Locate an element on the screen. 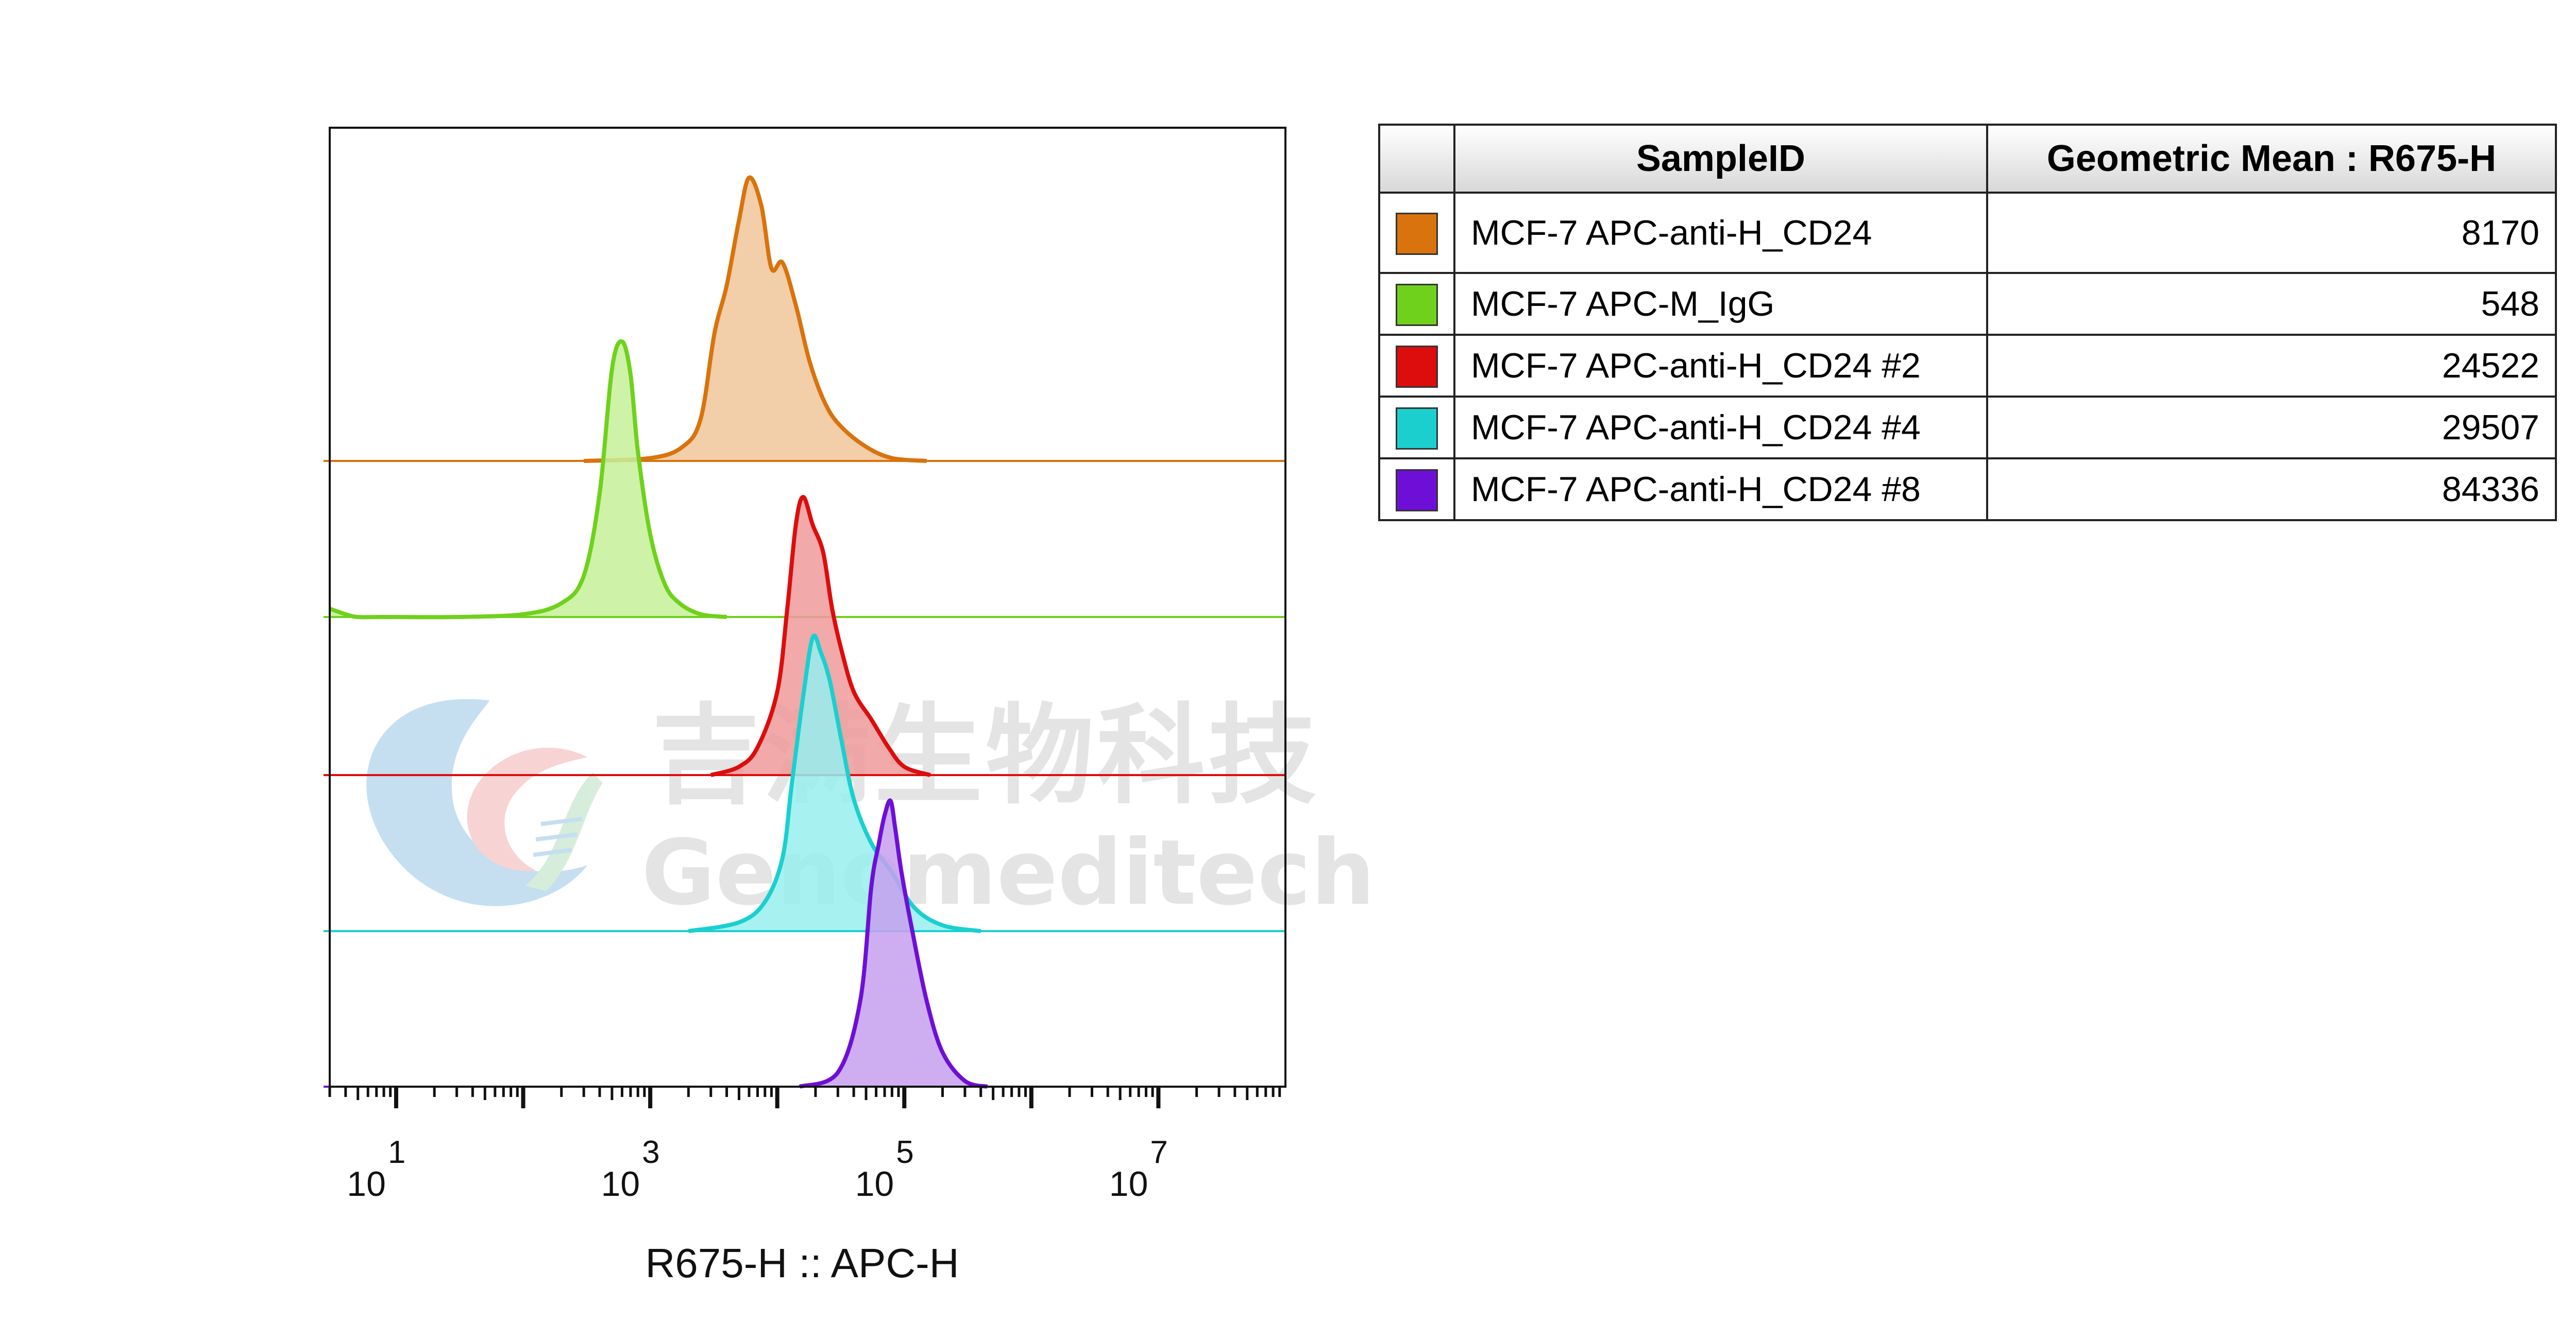  geometric-mean-cell: 548 is located at coordinates (2271, 304).